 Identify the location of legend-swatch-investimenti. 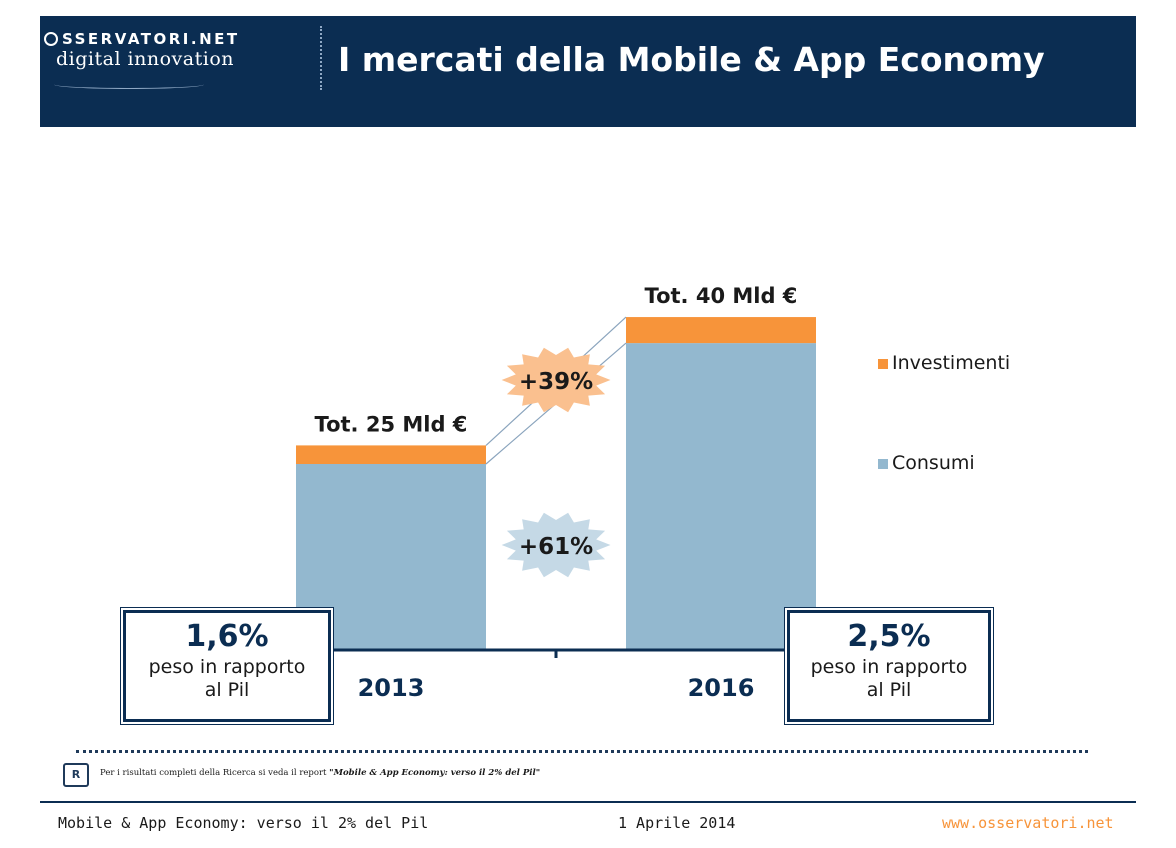
(883, 364).